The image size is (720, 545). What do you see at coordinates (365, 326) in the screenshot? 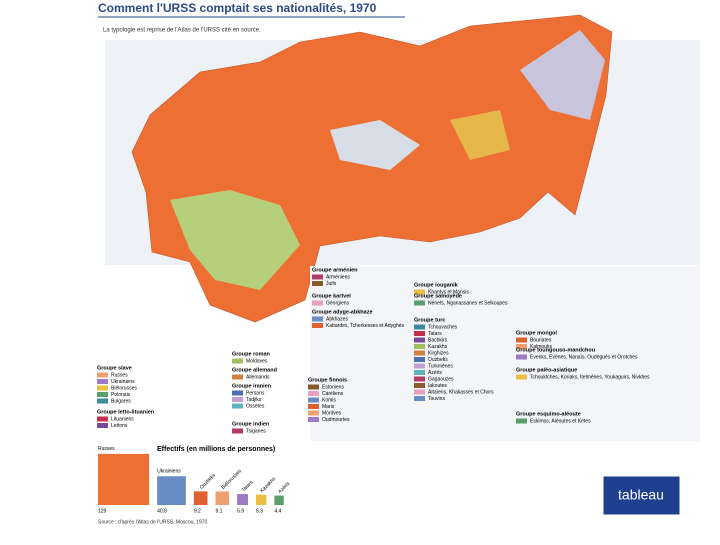
I see `group-item: Kabardes, Tcherkesses et Adyghés` at bounding box center [365, 326].